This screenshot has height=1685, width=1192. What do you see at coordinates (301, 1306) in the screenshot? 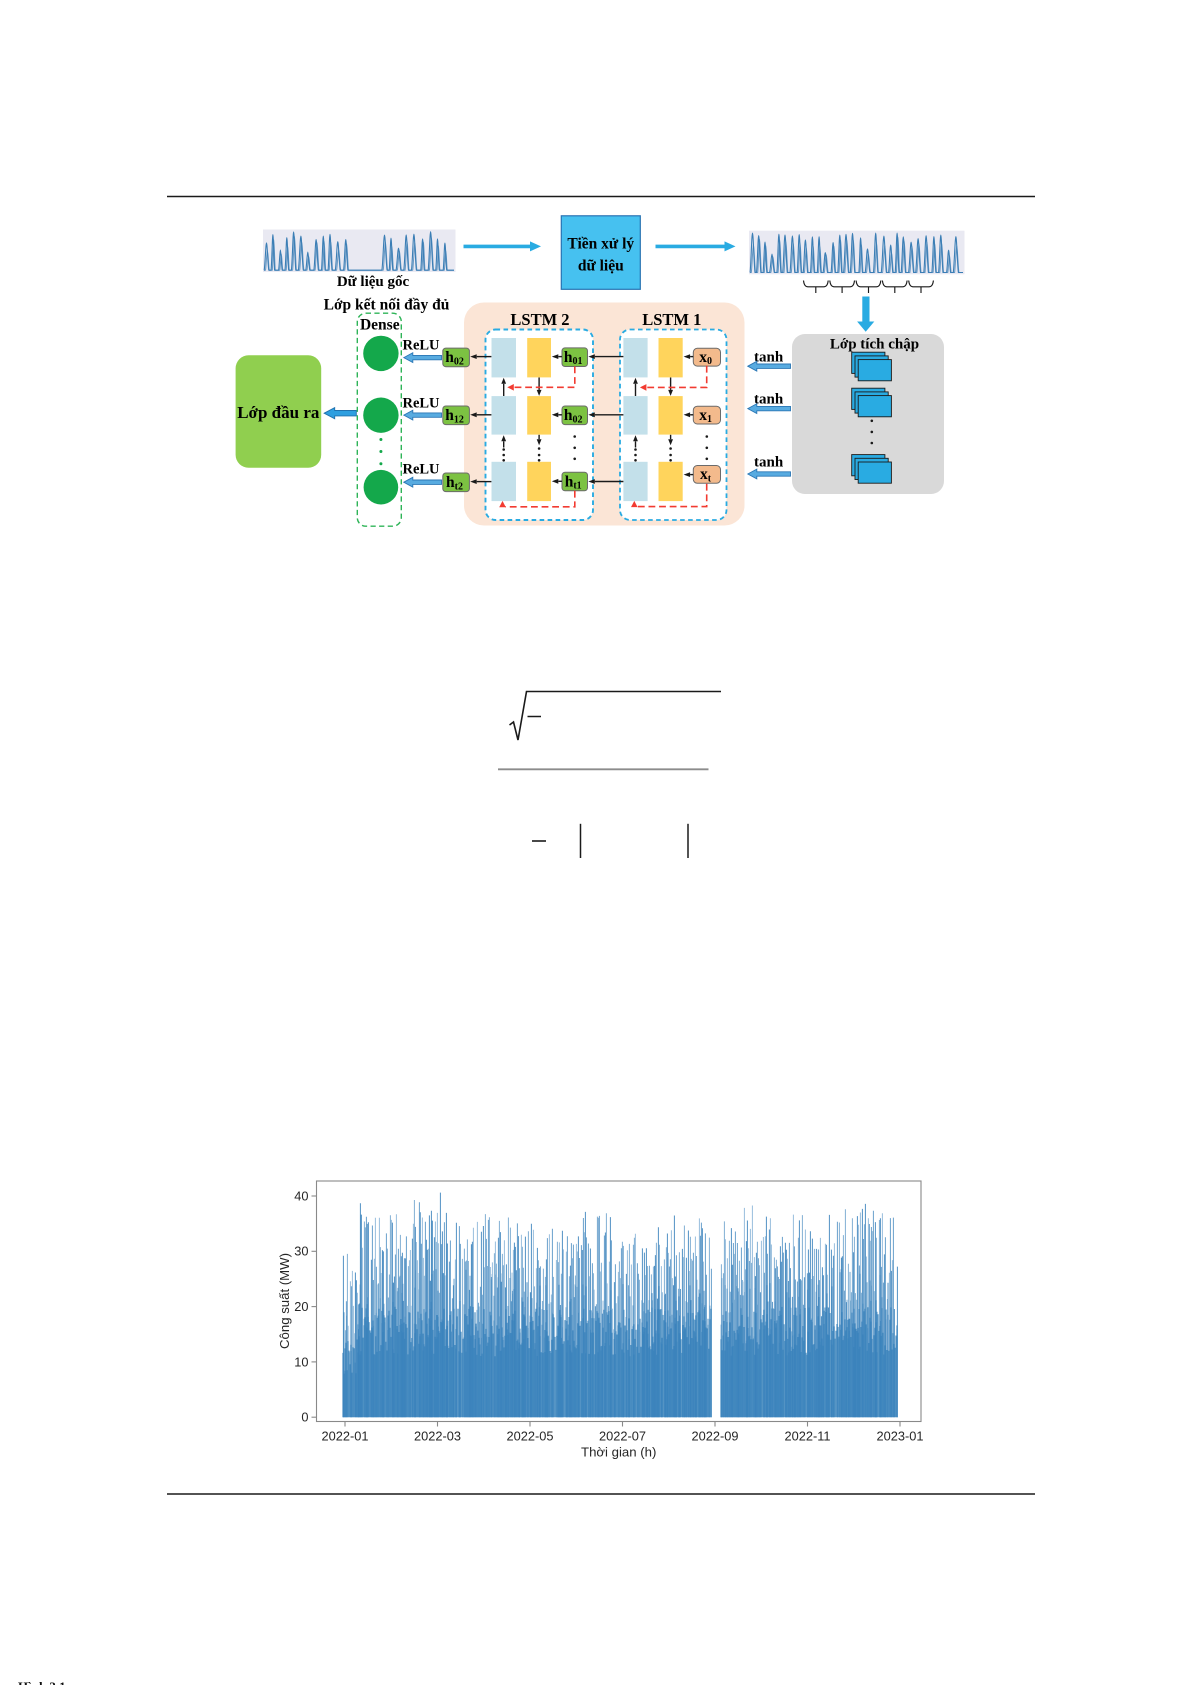
I see `svg-text: 20` at bounding box center [301, 1306].